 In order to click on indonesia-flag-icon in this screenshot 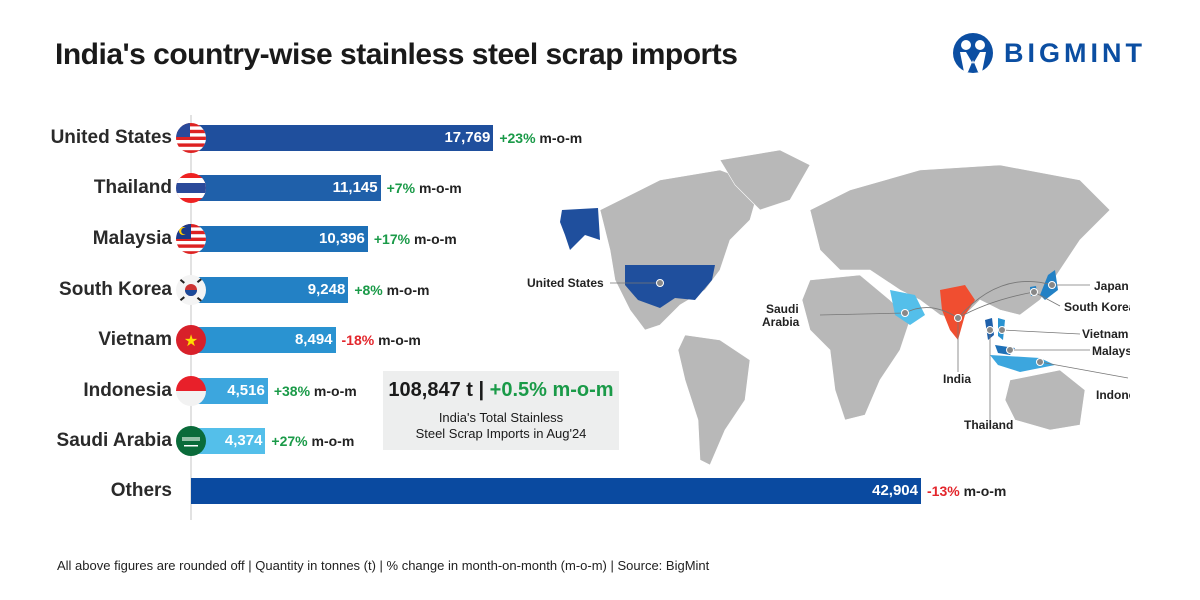, I will do `click(191, 391)`.